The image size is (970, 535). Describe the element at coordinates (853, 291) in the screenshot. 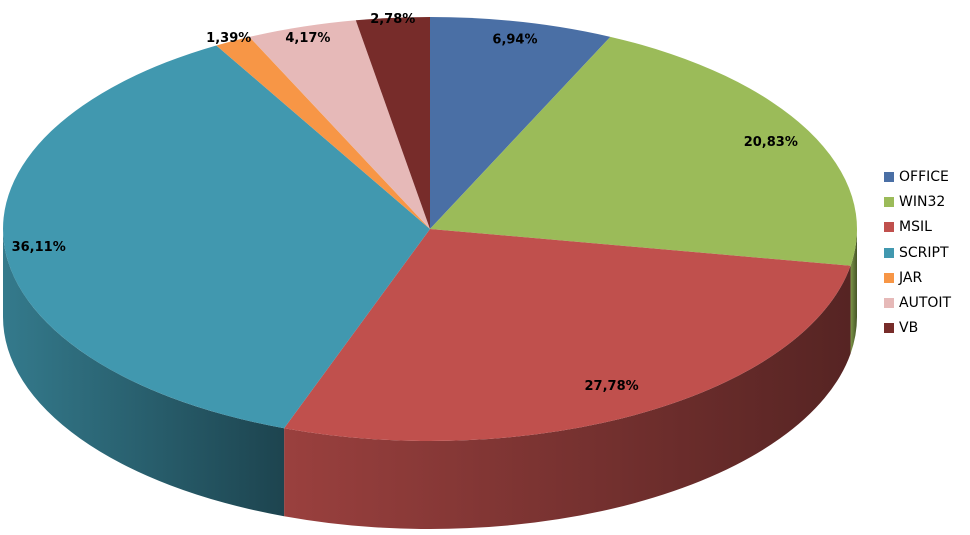

I see `slice-side-win32` at that location.